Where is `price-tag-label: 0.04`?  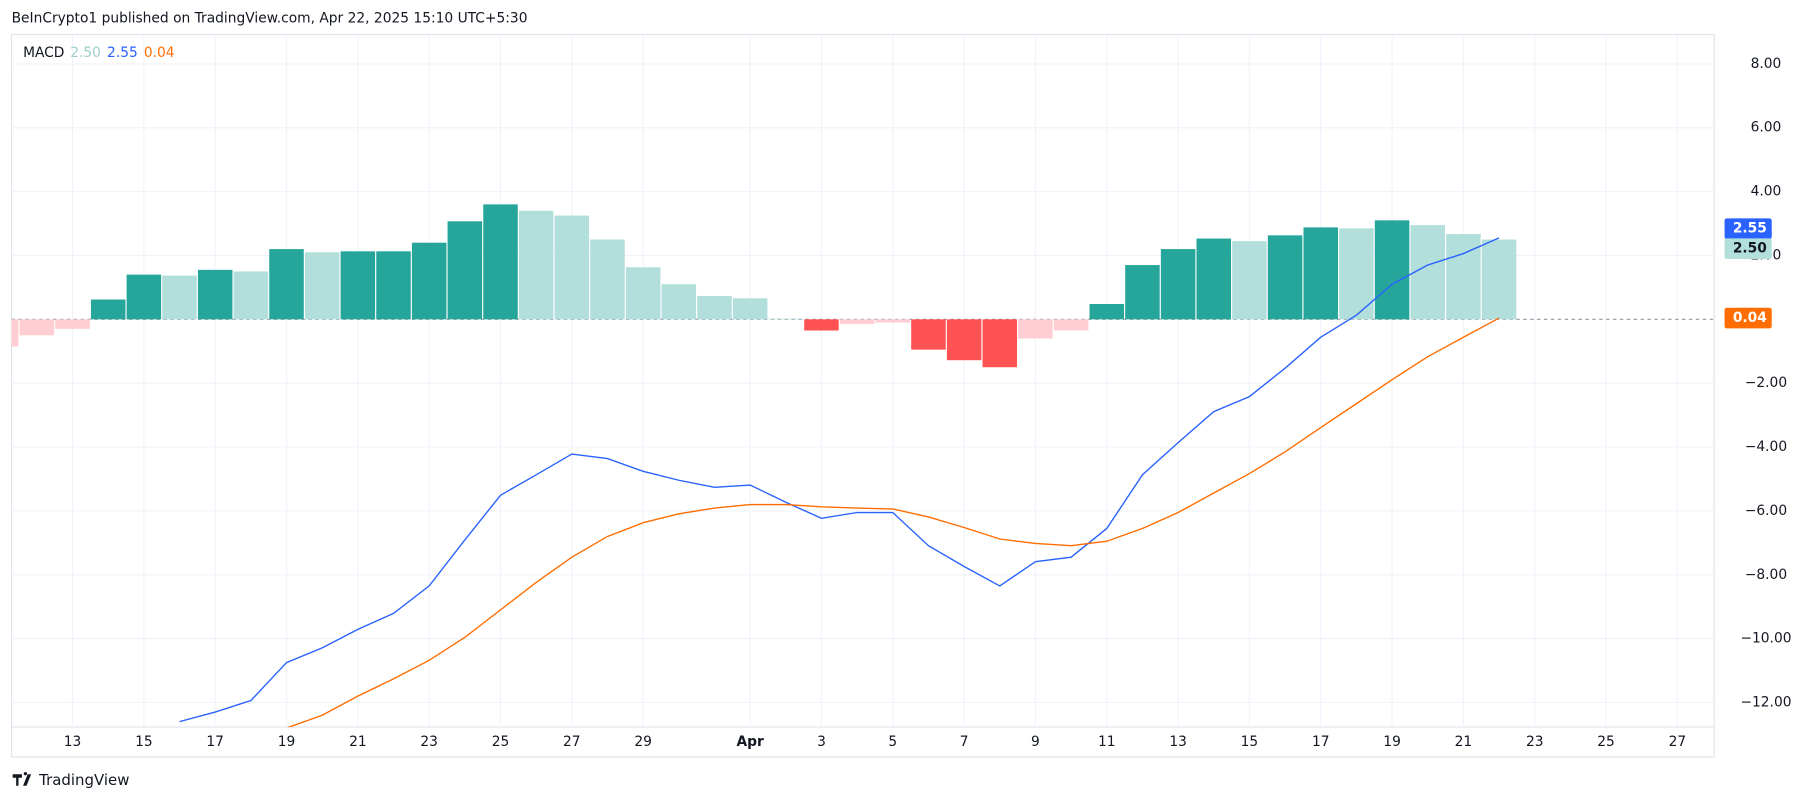 price-tag-label: 0.04 is located at coordinates (1750, 318).